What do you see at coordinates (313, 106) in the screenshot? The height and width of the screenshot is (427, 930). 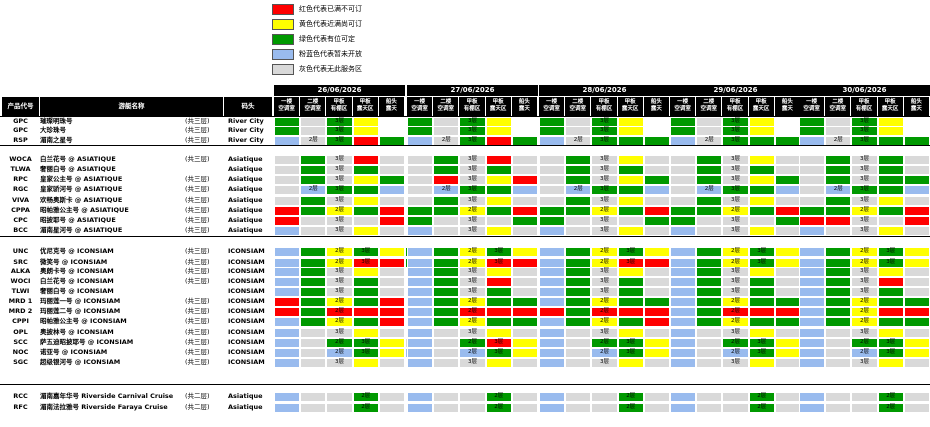 I see `zone-header: 二楼 空调室` at bounding box center [313, 106].